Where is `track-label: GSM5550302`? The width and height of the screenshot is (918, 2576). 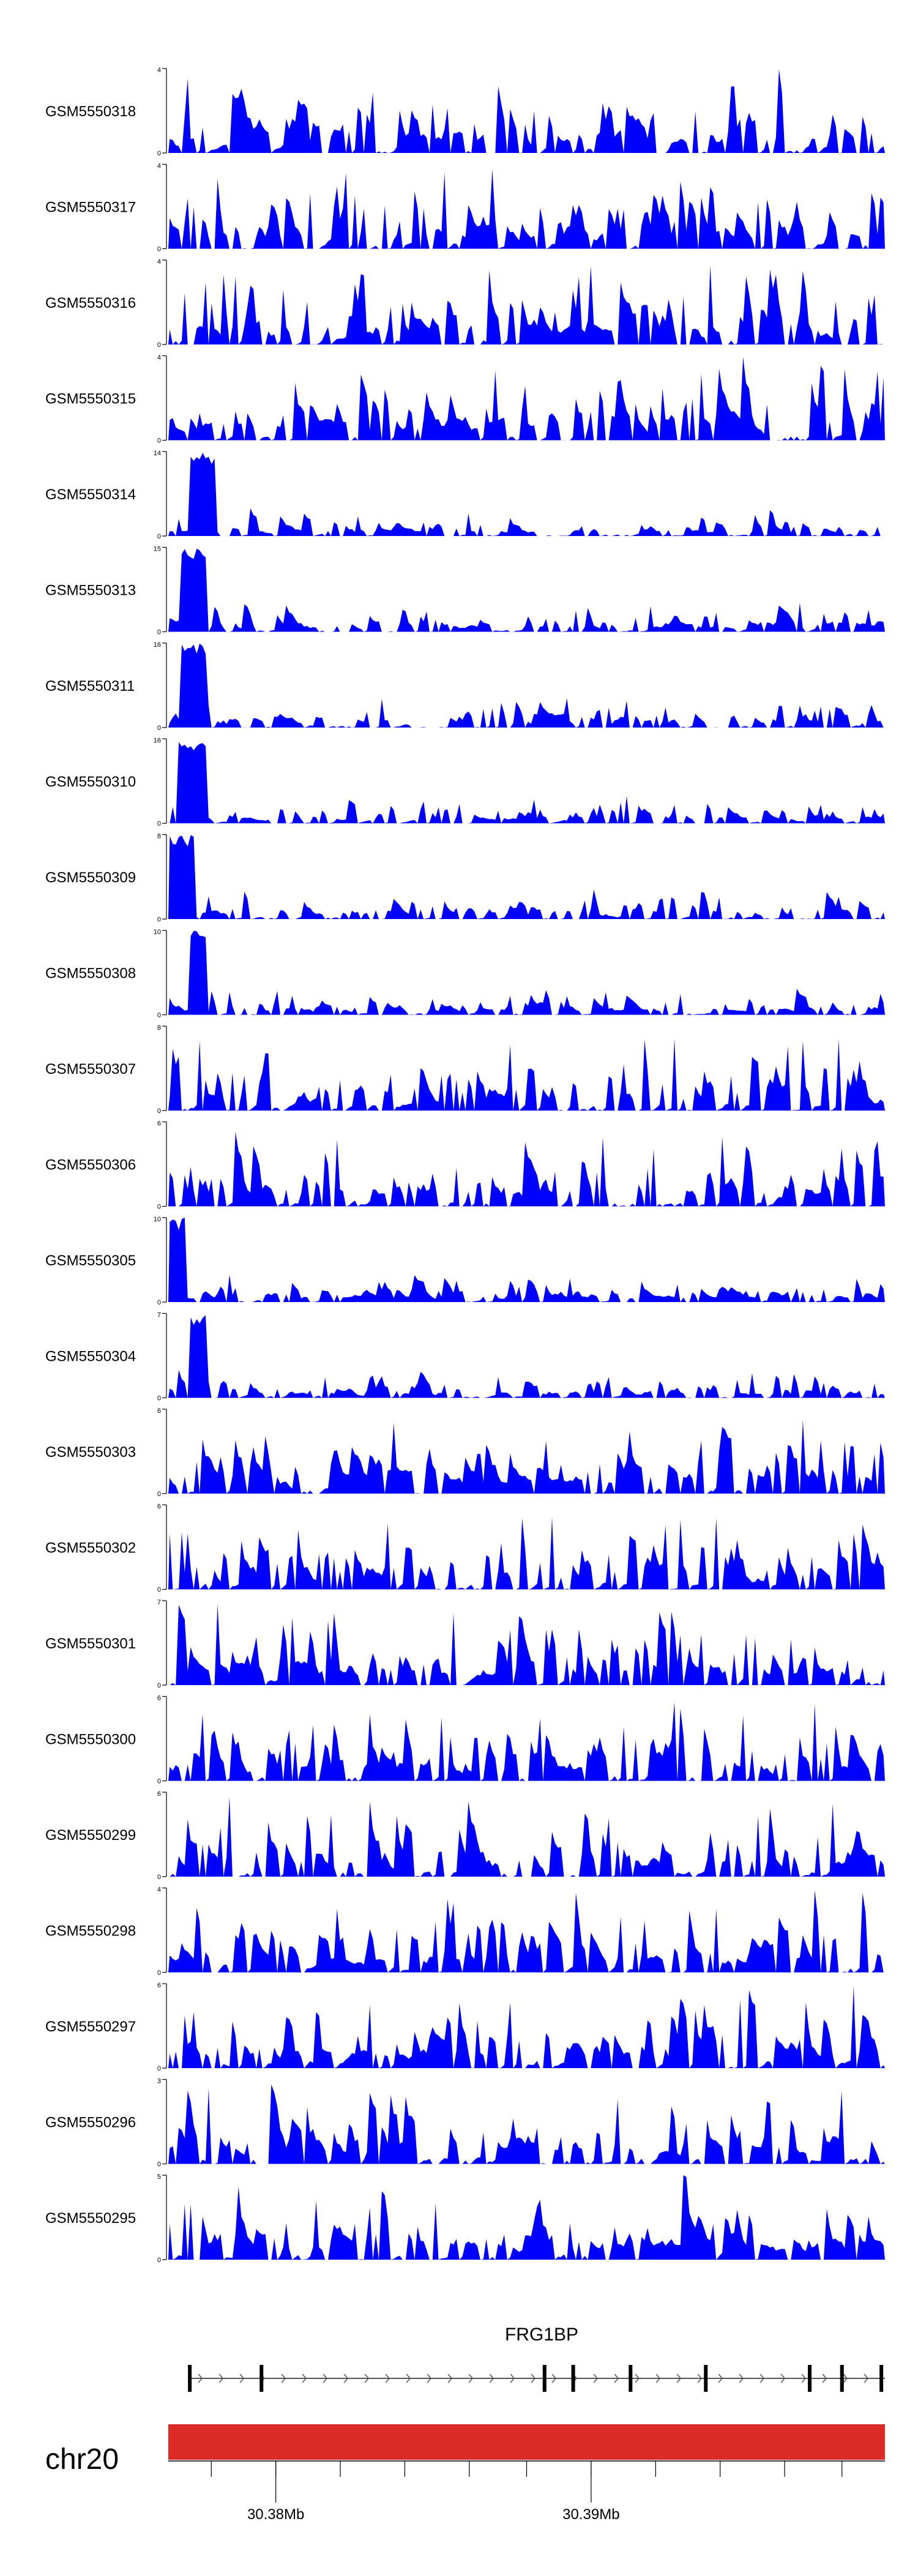 track-label: GSM5550302 is located at coordinates (90, 1549).